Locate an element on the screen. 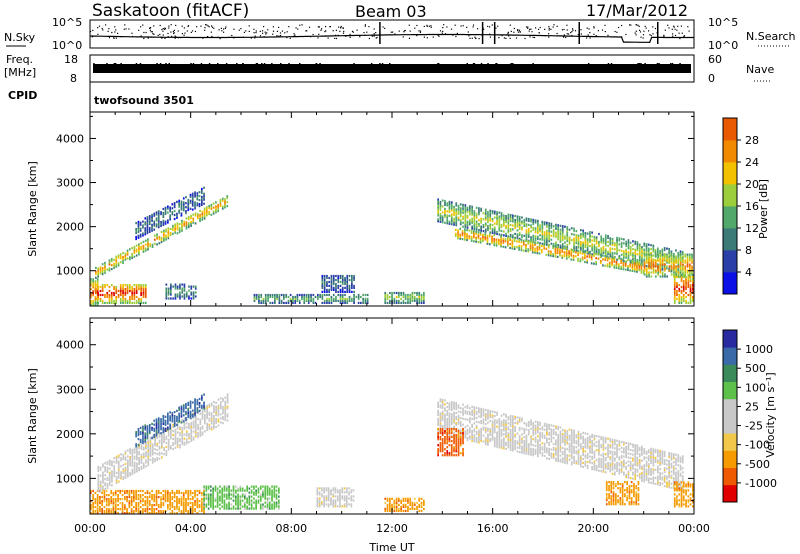 This screenshot has height=554, width=800. nsearch-tick-high: 10^5 is located at coordinates (723, 22).